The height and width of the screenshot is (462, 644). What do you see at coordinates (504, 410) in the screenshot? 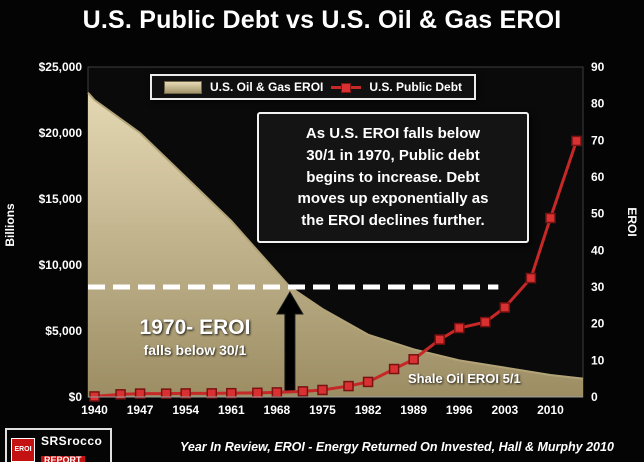
I see `svg-text: 2003` at bounding box center [504, 410].